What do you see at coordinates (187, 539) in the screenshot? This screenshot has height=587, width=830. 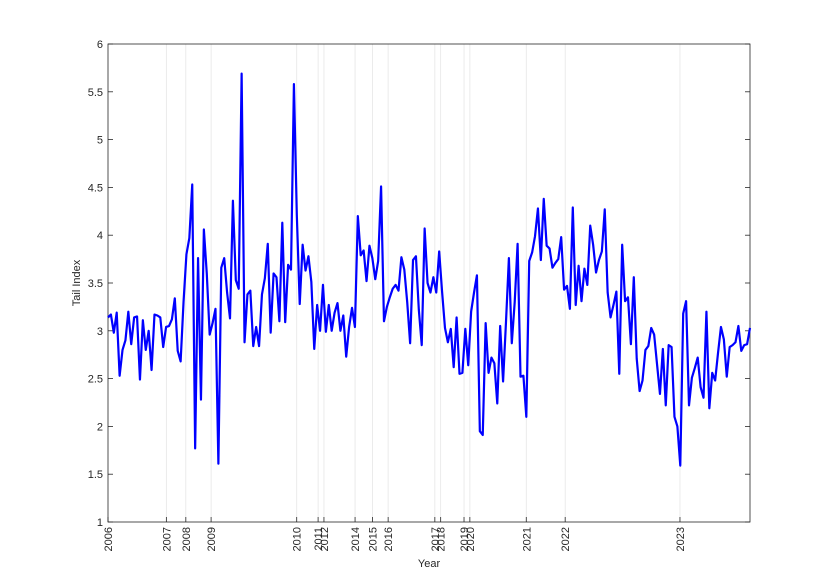 I see `x-tick-label: 2008` at bounding box center [187, 539].